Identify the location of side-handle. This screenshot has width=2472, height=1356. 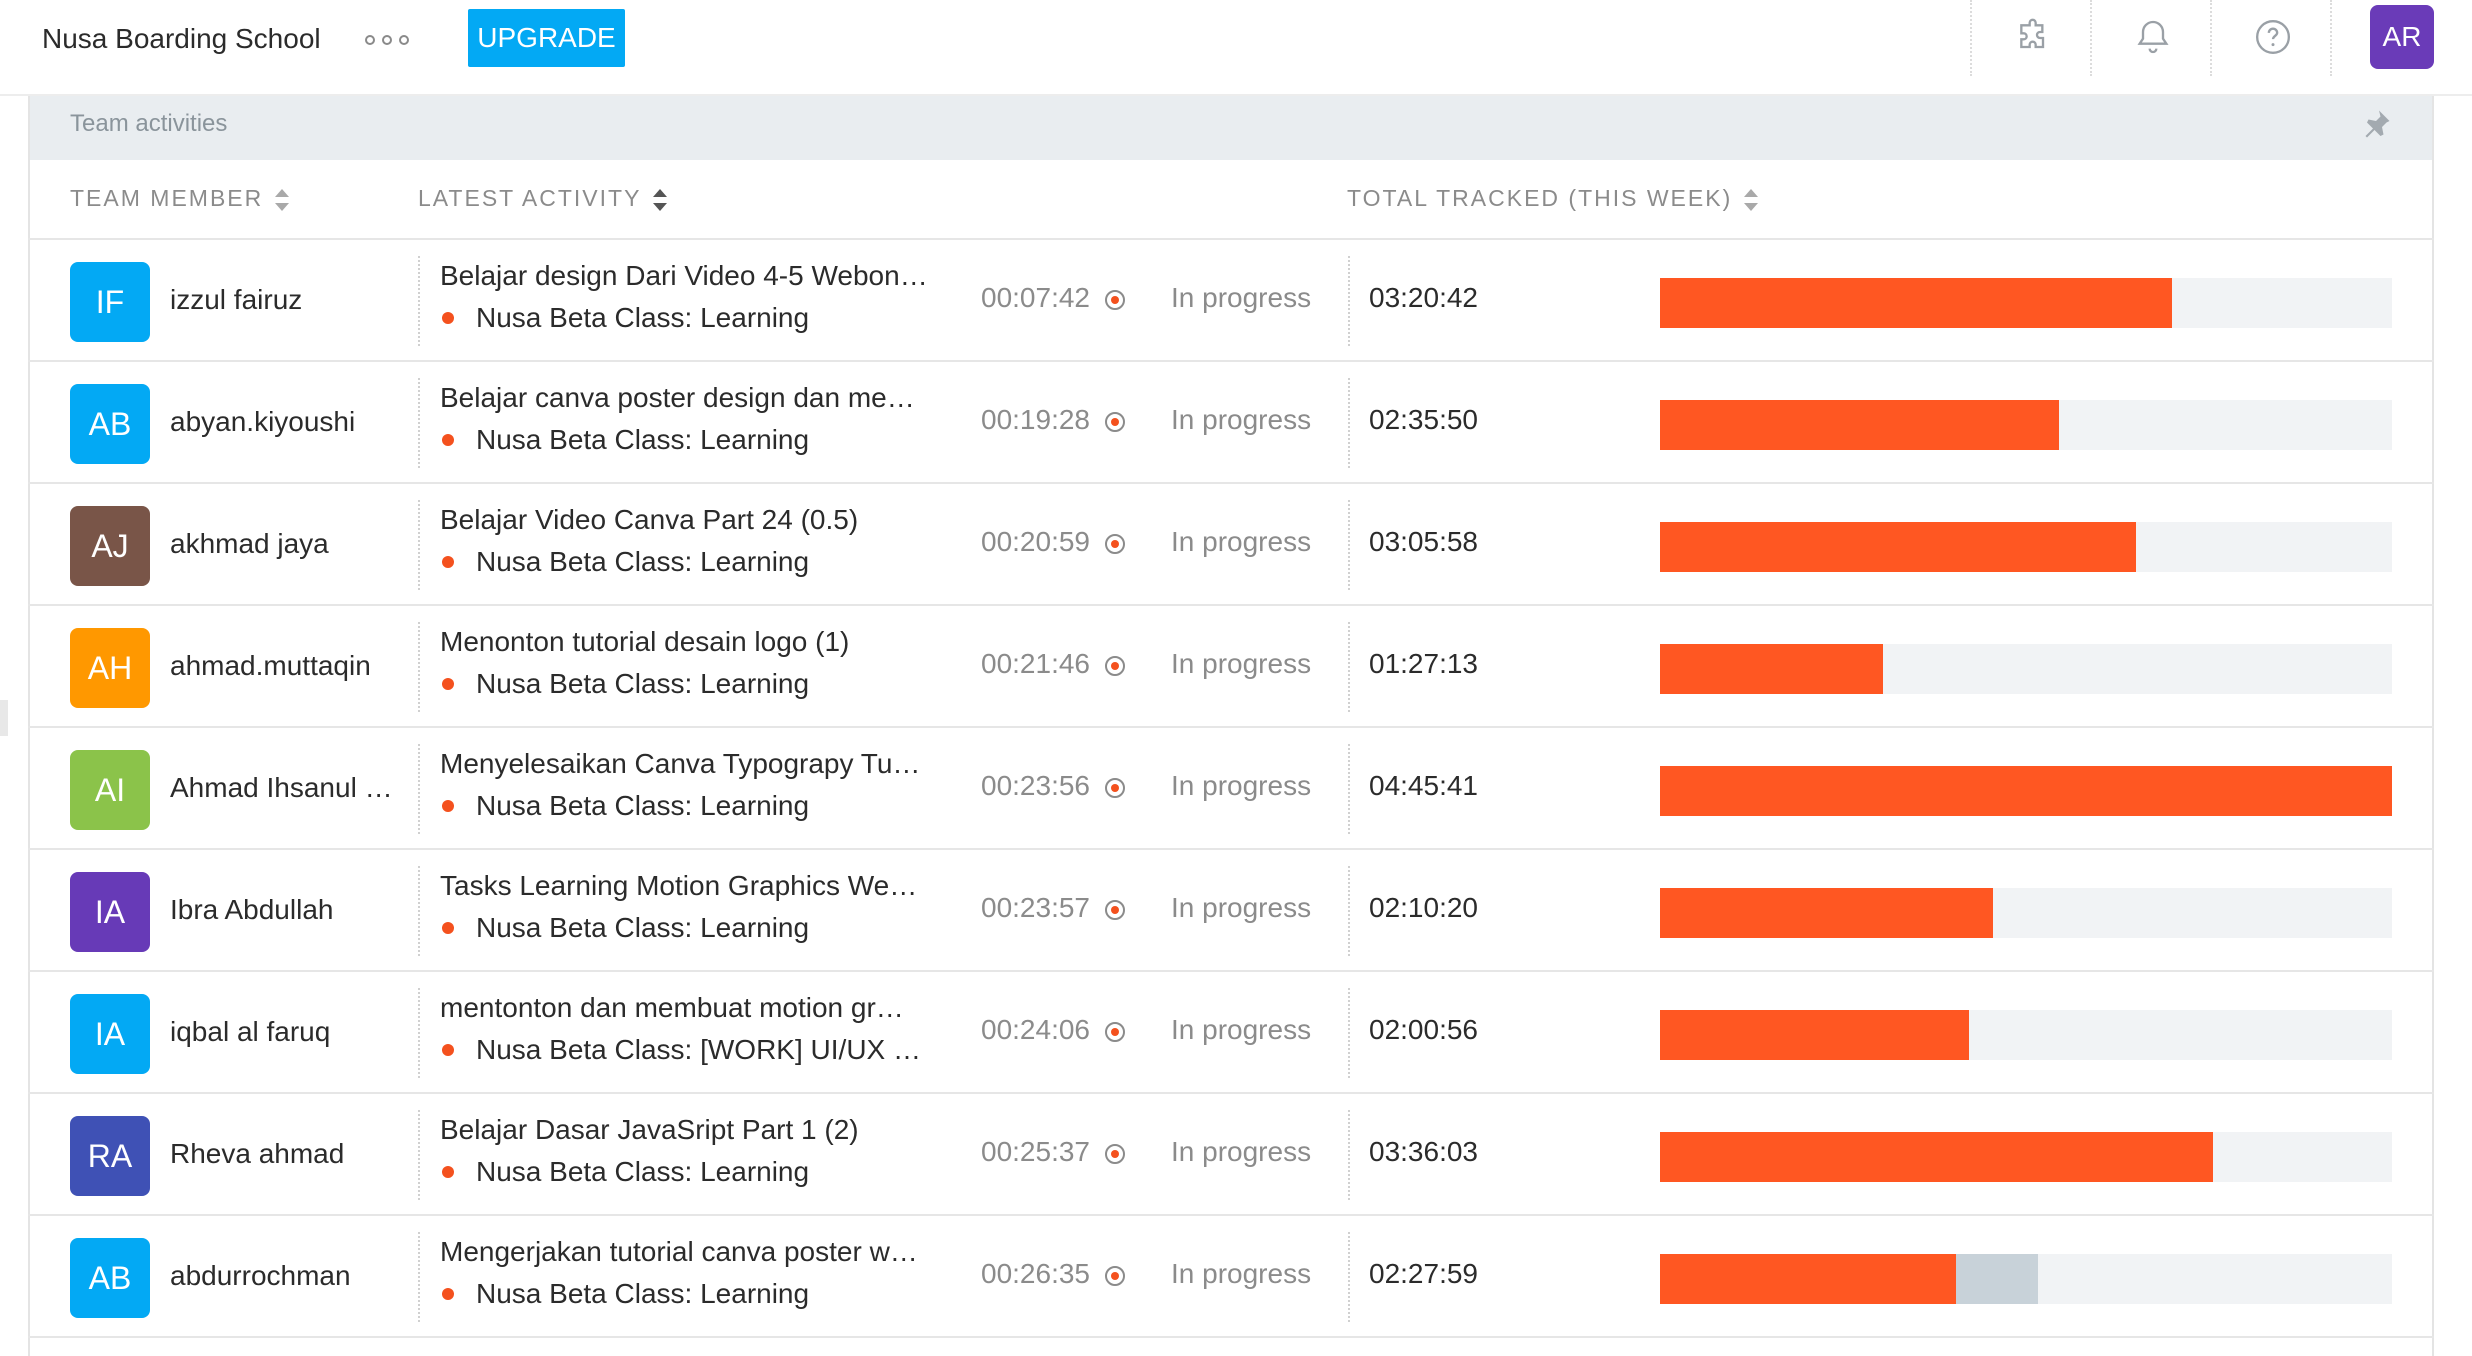
(4, 718).